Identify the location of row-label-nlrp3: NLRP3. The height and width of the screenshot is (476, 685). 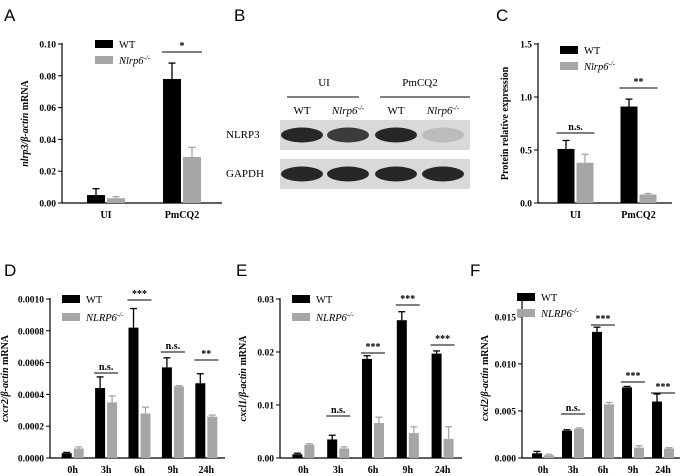
(243, 135).